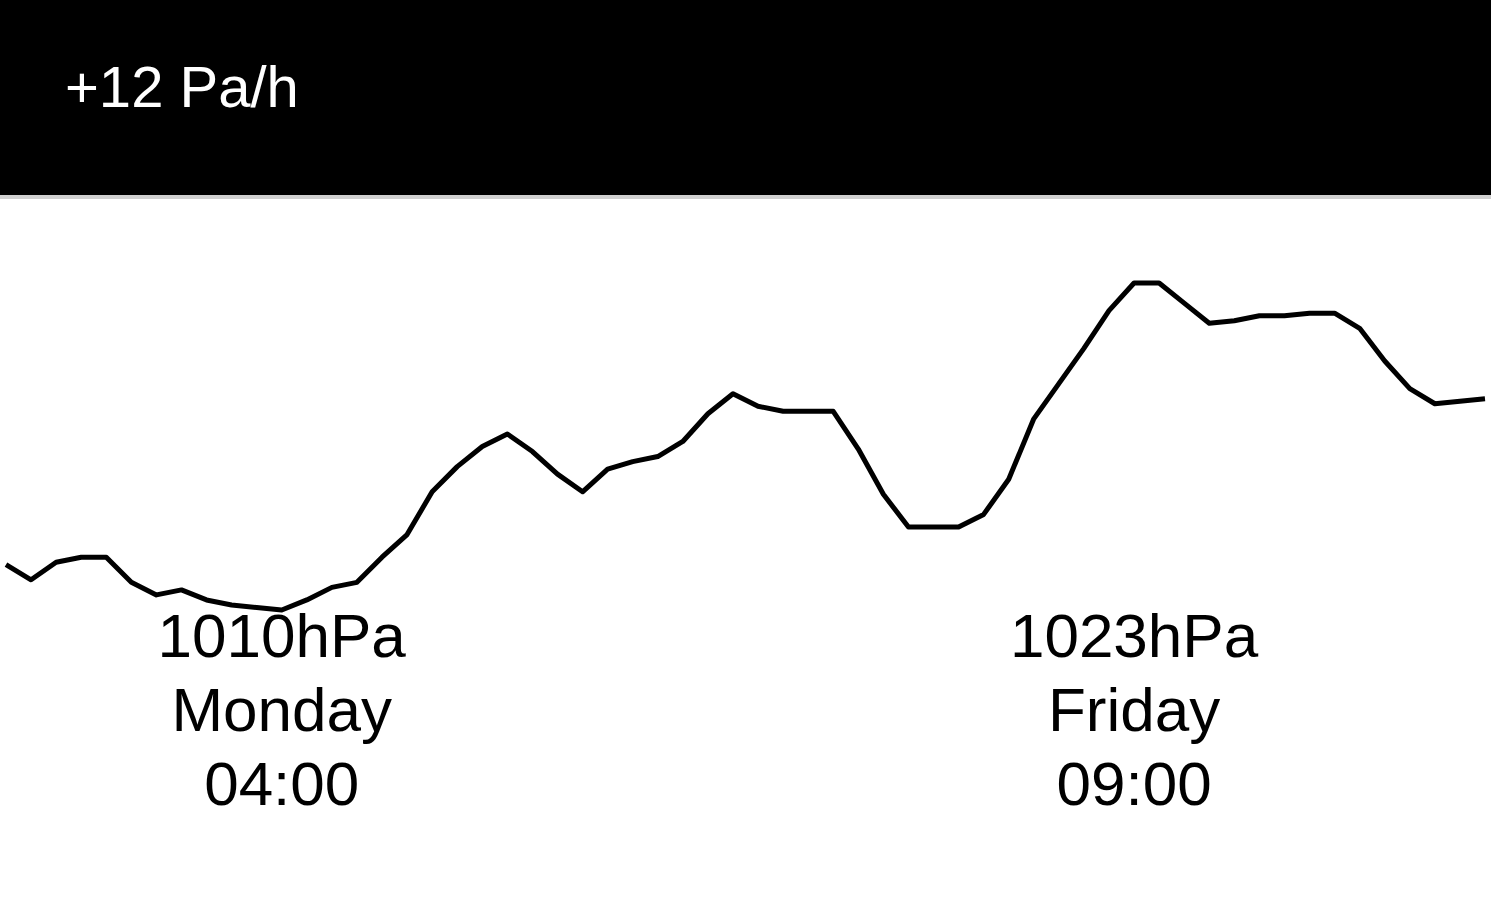 Image resolution: width=1491 pixels, height=900 pixels. Describe the element at coordinates (282, 709) in the screenshot. I see `data-label: 1010hPa Monday 04:00` at that location.